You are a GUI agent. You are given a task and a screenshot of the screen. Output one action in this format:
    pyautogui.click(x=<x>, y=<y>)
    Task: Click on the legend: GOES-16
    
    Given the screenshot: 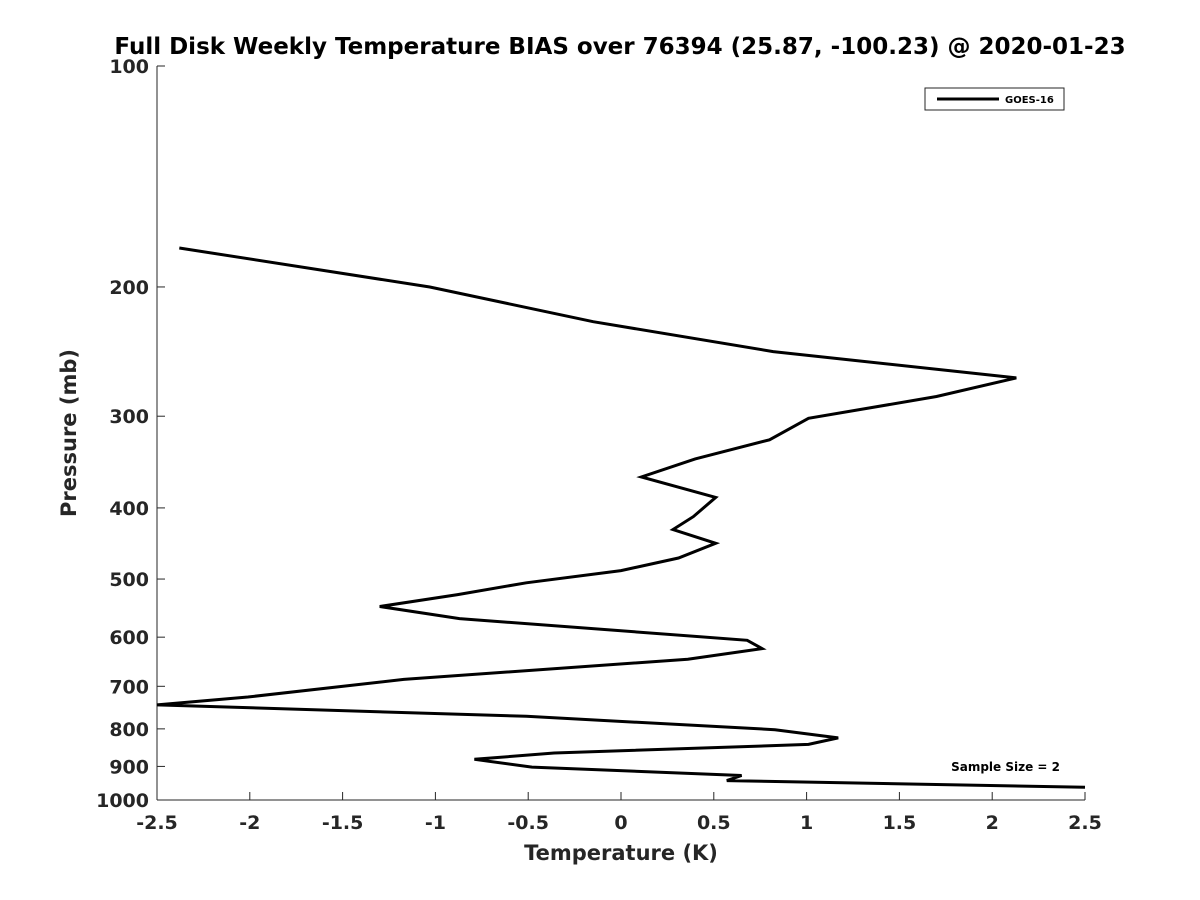 What is the action you would take?
    pyautogui.click(x=994, y=99)
    